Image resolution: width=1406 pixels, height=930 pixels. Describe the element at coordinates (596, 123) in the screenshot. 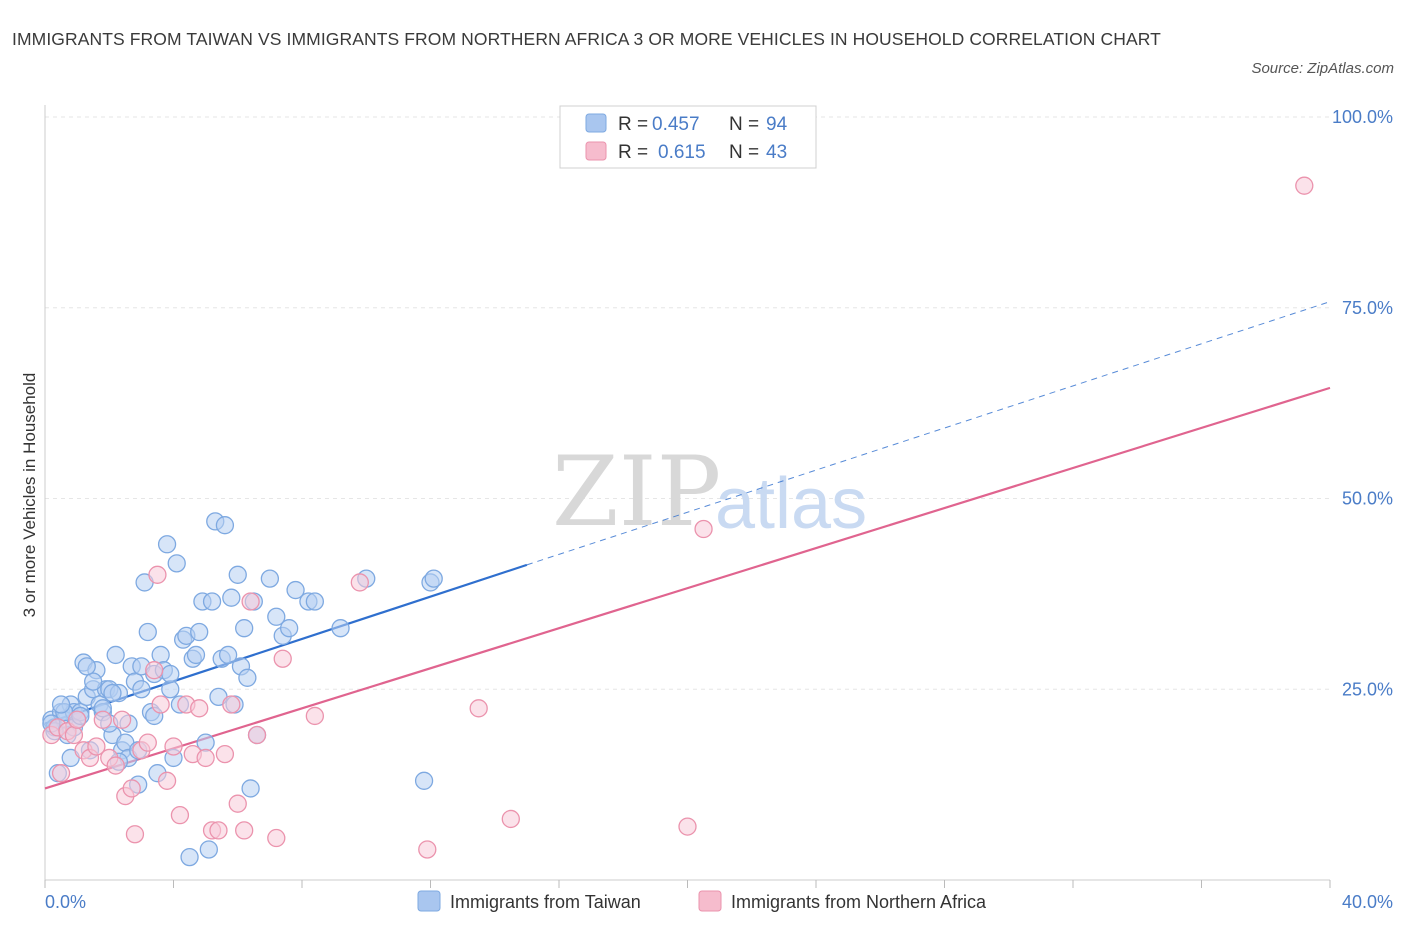

I see `legend-swatch-taiwan` at that location.